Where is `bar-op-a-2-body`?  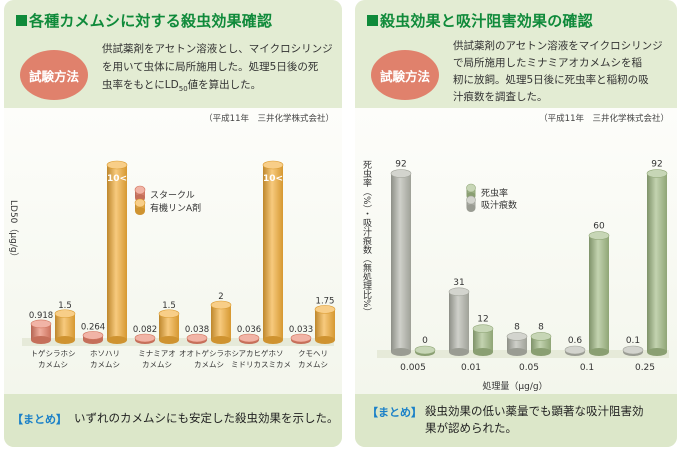
bar-op-a-2-body is located at coordinates (169, 326).